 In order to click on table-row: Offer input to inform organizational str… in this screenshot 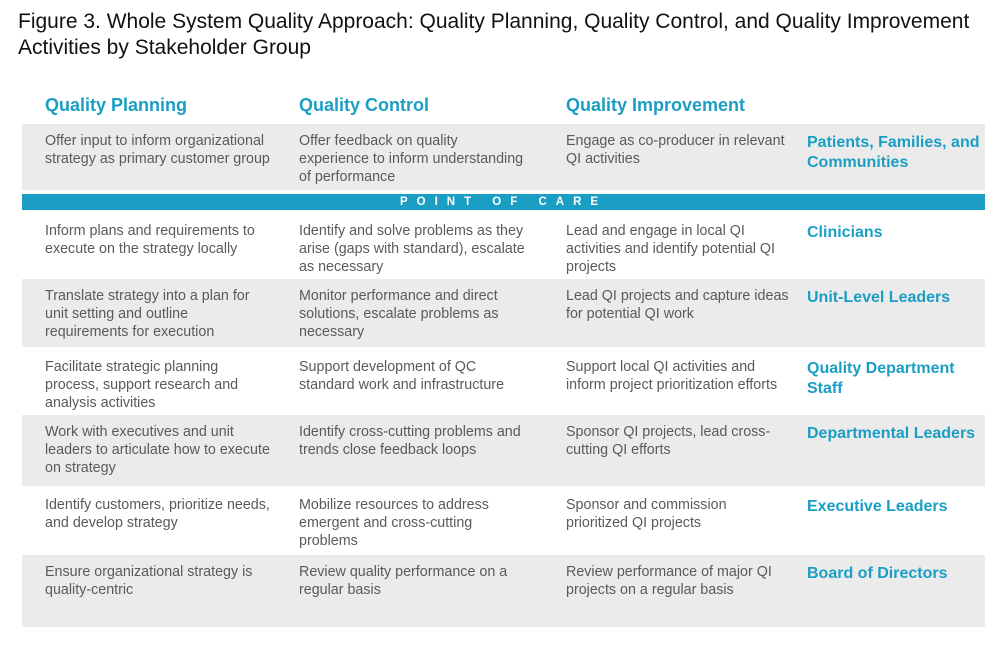, I will do `click(503, 157)`.